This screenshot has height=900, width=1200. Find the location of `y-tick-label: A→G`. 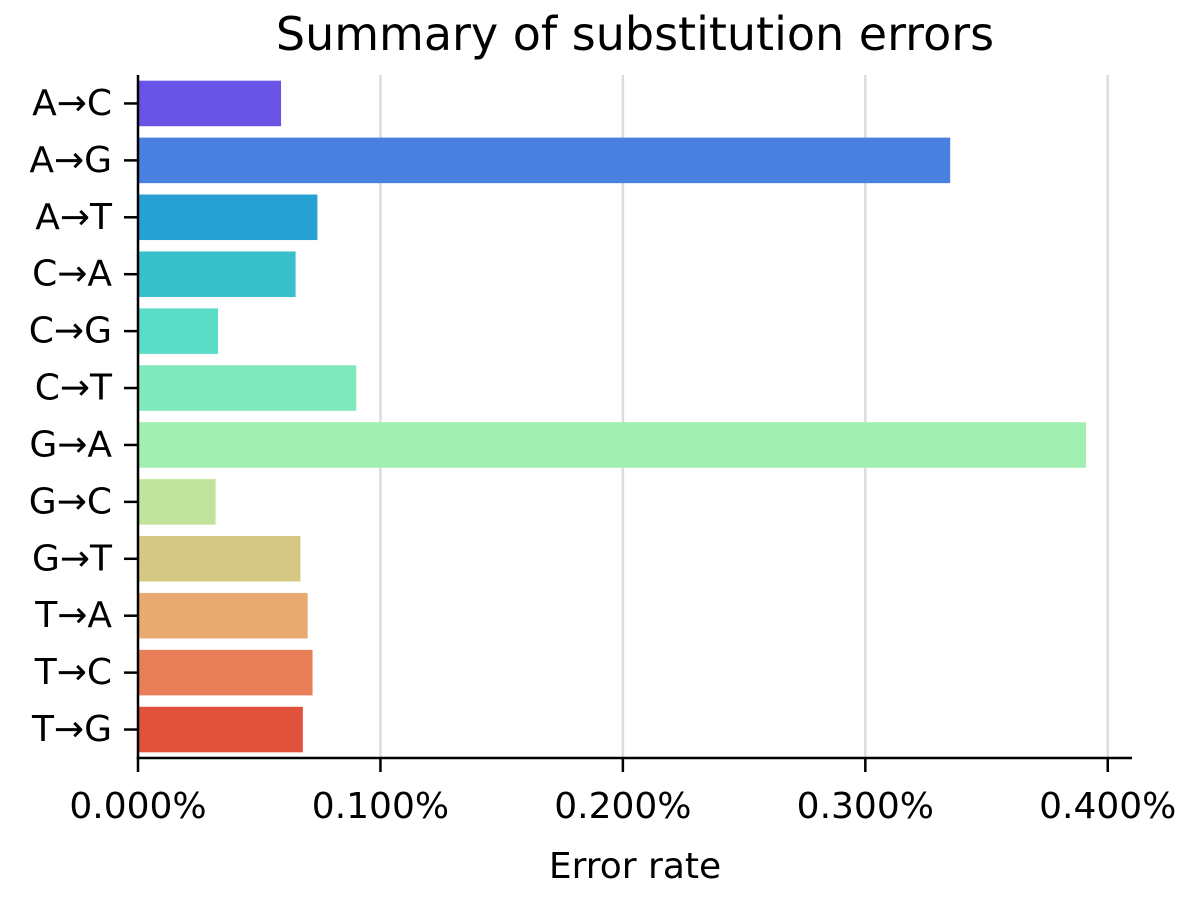

y-tick-label: A→G is located at coordinates (70, 160).